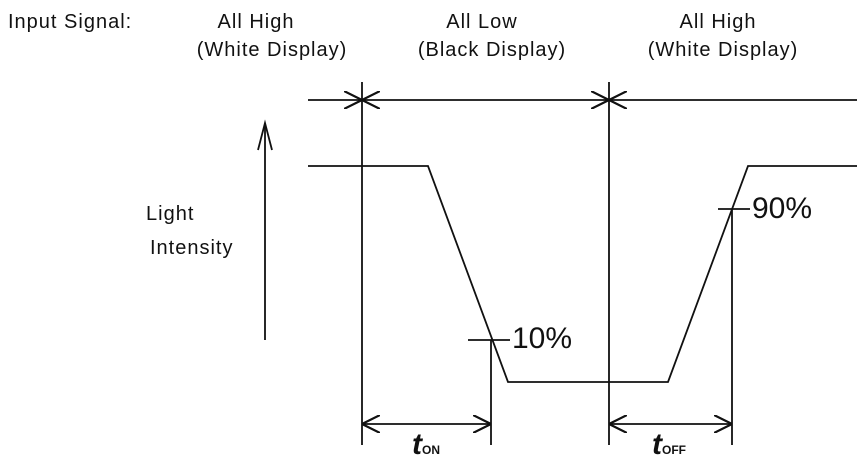 This screenshot has height=466, width=859. I want to click on t-off-symbol: t, so click(657, 444).